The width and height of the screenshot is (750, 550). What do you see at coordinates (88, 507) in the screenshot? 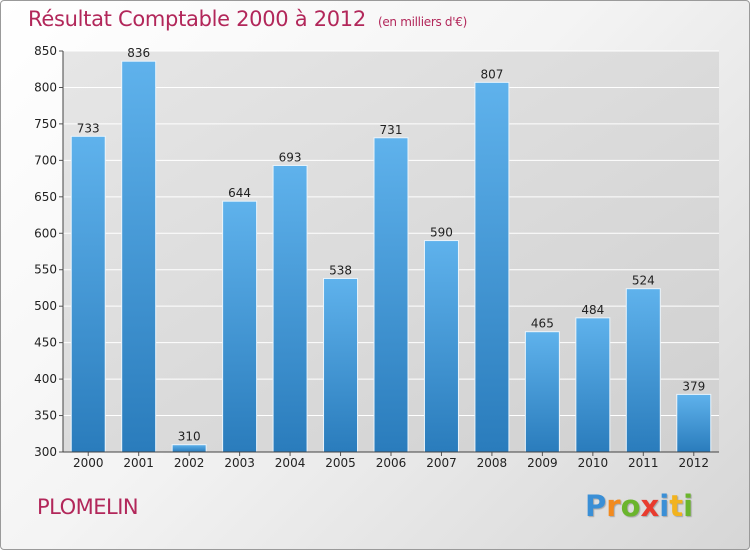
I see `commune-name: PLOMELIN` at bounding box center [88, 507].